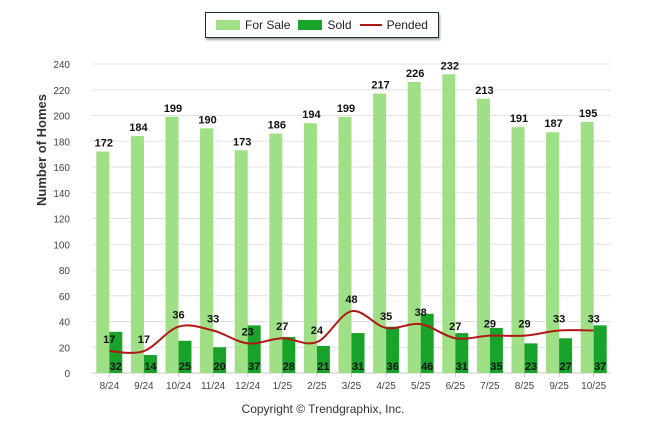  Describe the element at coordinates (310, 25) in the screenshot. I see `legend-swatch-sold` at that location.